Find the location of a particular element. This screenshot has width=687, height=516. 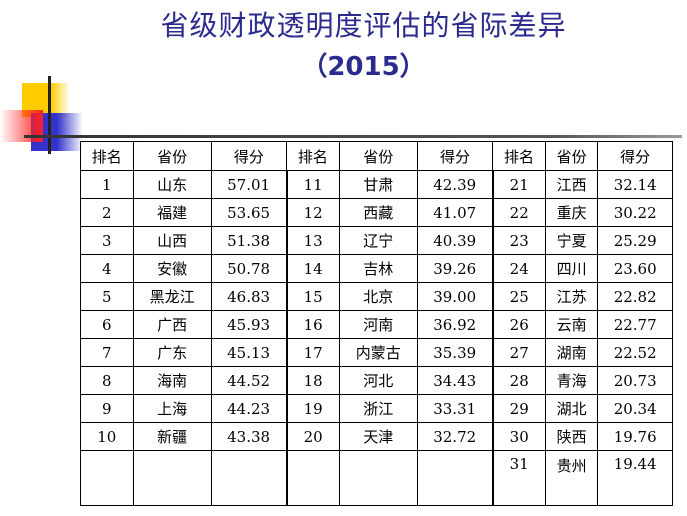

rank-cell: 18 is located at coordinates (313, 380).